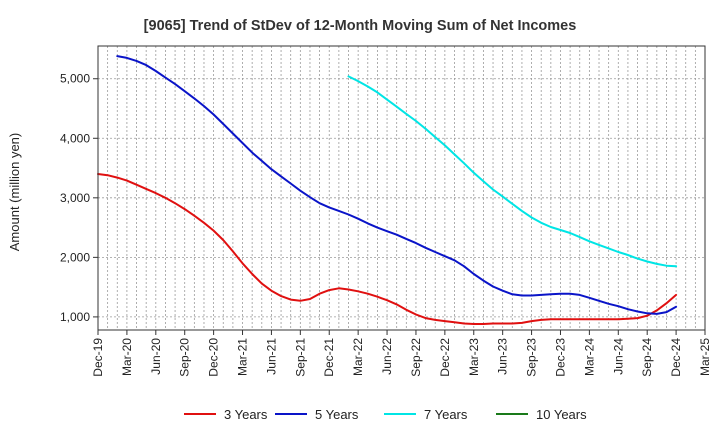  Describe the element at coordinates (75, 138) in the screenshot. I see `y-tick-label: 4,000` at that location.